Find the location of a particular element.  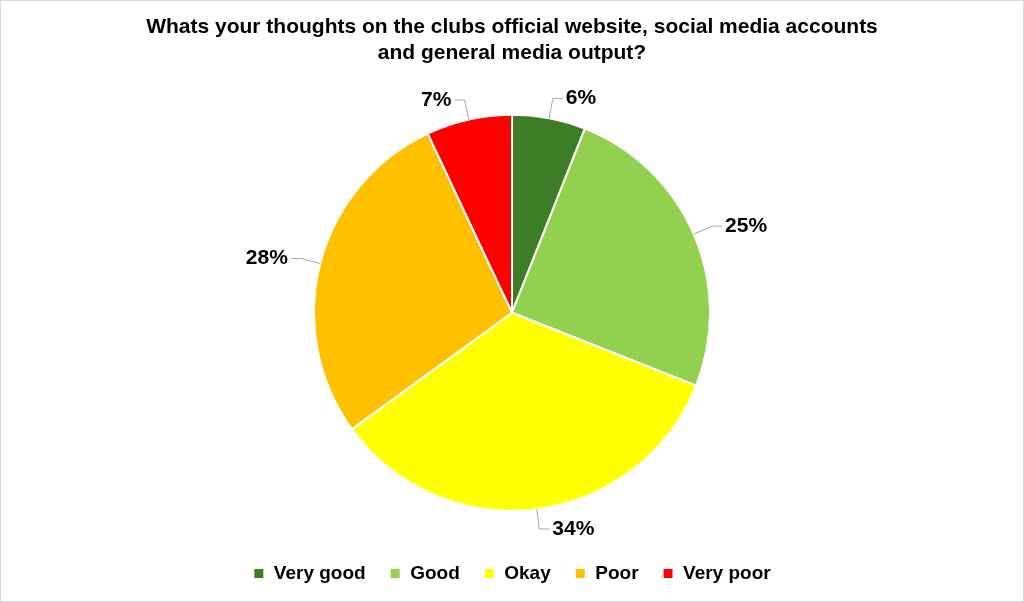

data-label: 34% is located at coordinates (573, 527).